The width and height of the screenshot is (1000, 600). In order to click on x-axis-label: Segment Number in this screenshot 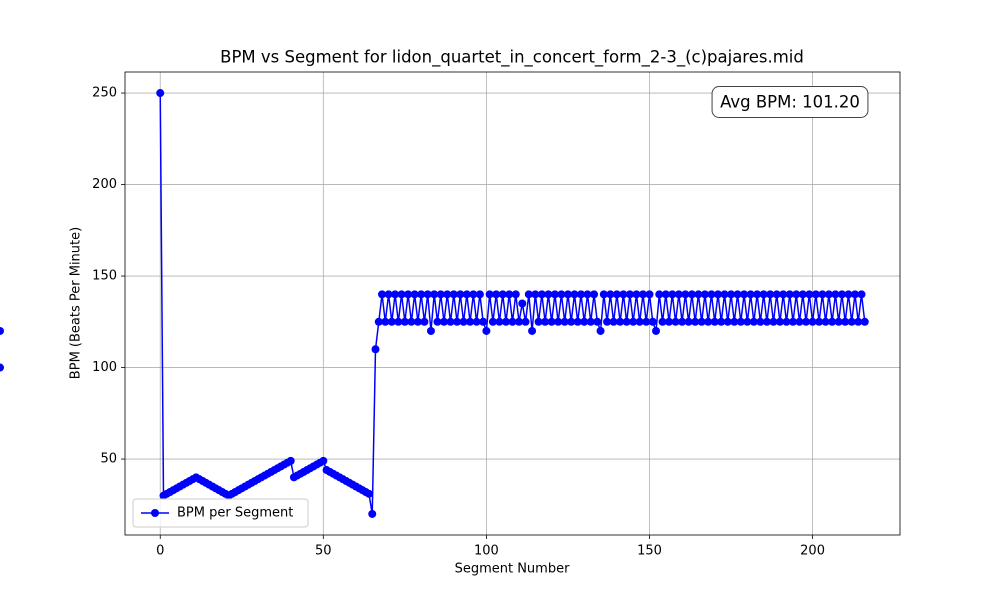, I will do `click(513, 569)`.